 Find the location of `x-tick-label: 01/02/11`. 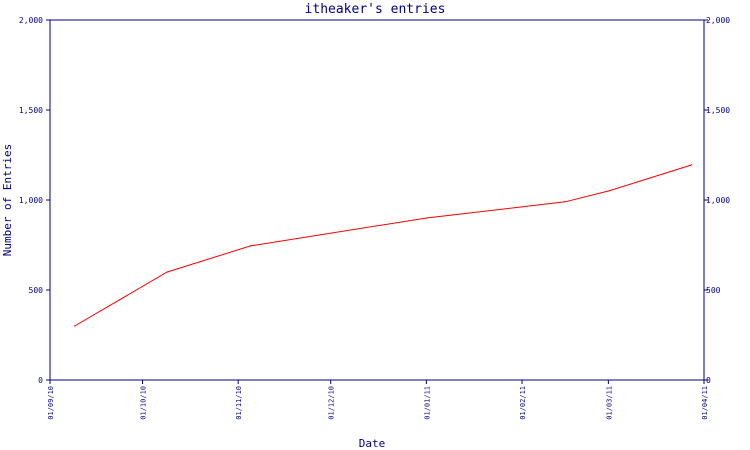

x-tick-label: 01/02/11 is located at coordinates (523, 403).